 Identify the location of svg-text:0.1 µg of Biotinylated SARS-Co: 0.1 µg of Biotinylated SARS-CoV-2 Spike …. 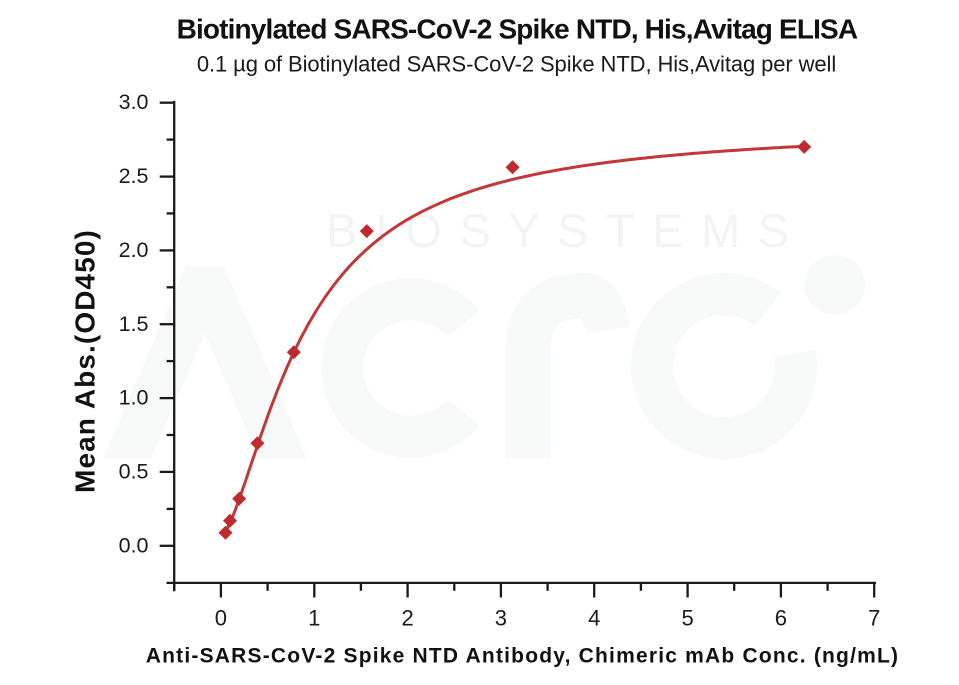
(516, 64).